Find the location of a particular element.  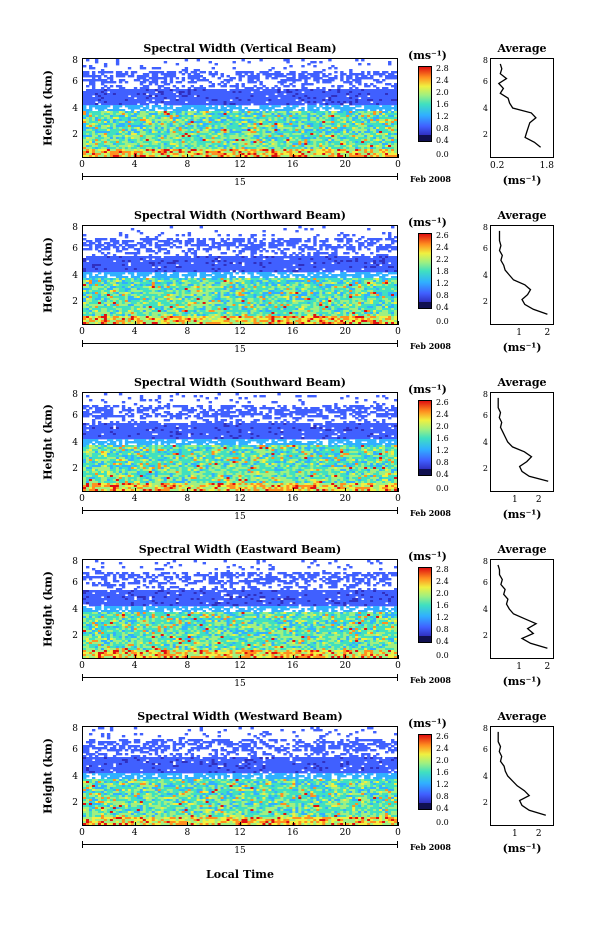

heatmap-svg is located at coordinates (240, 108).